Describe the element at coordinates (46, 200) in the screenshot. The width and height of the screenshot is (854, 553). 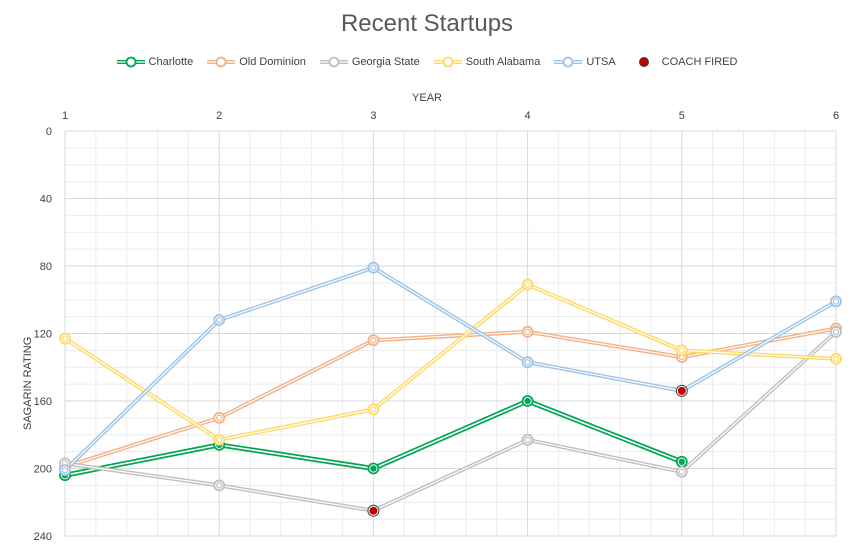
I see `y-tick-label: 40` at that location.